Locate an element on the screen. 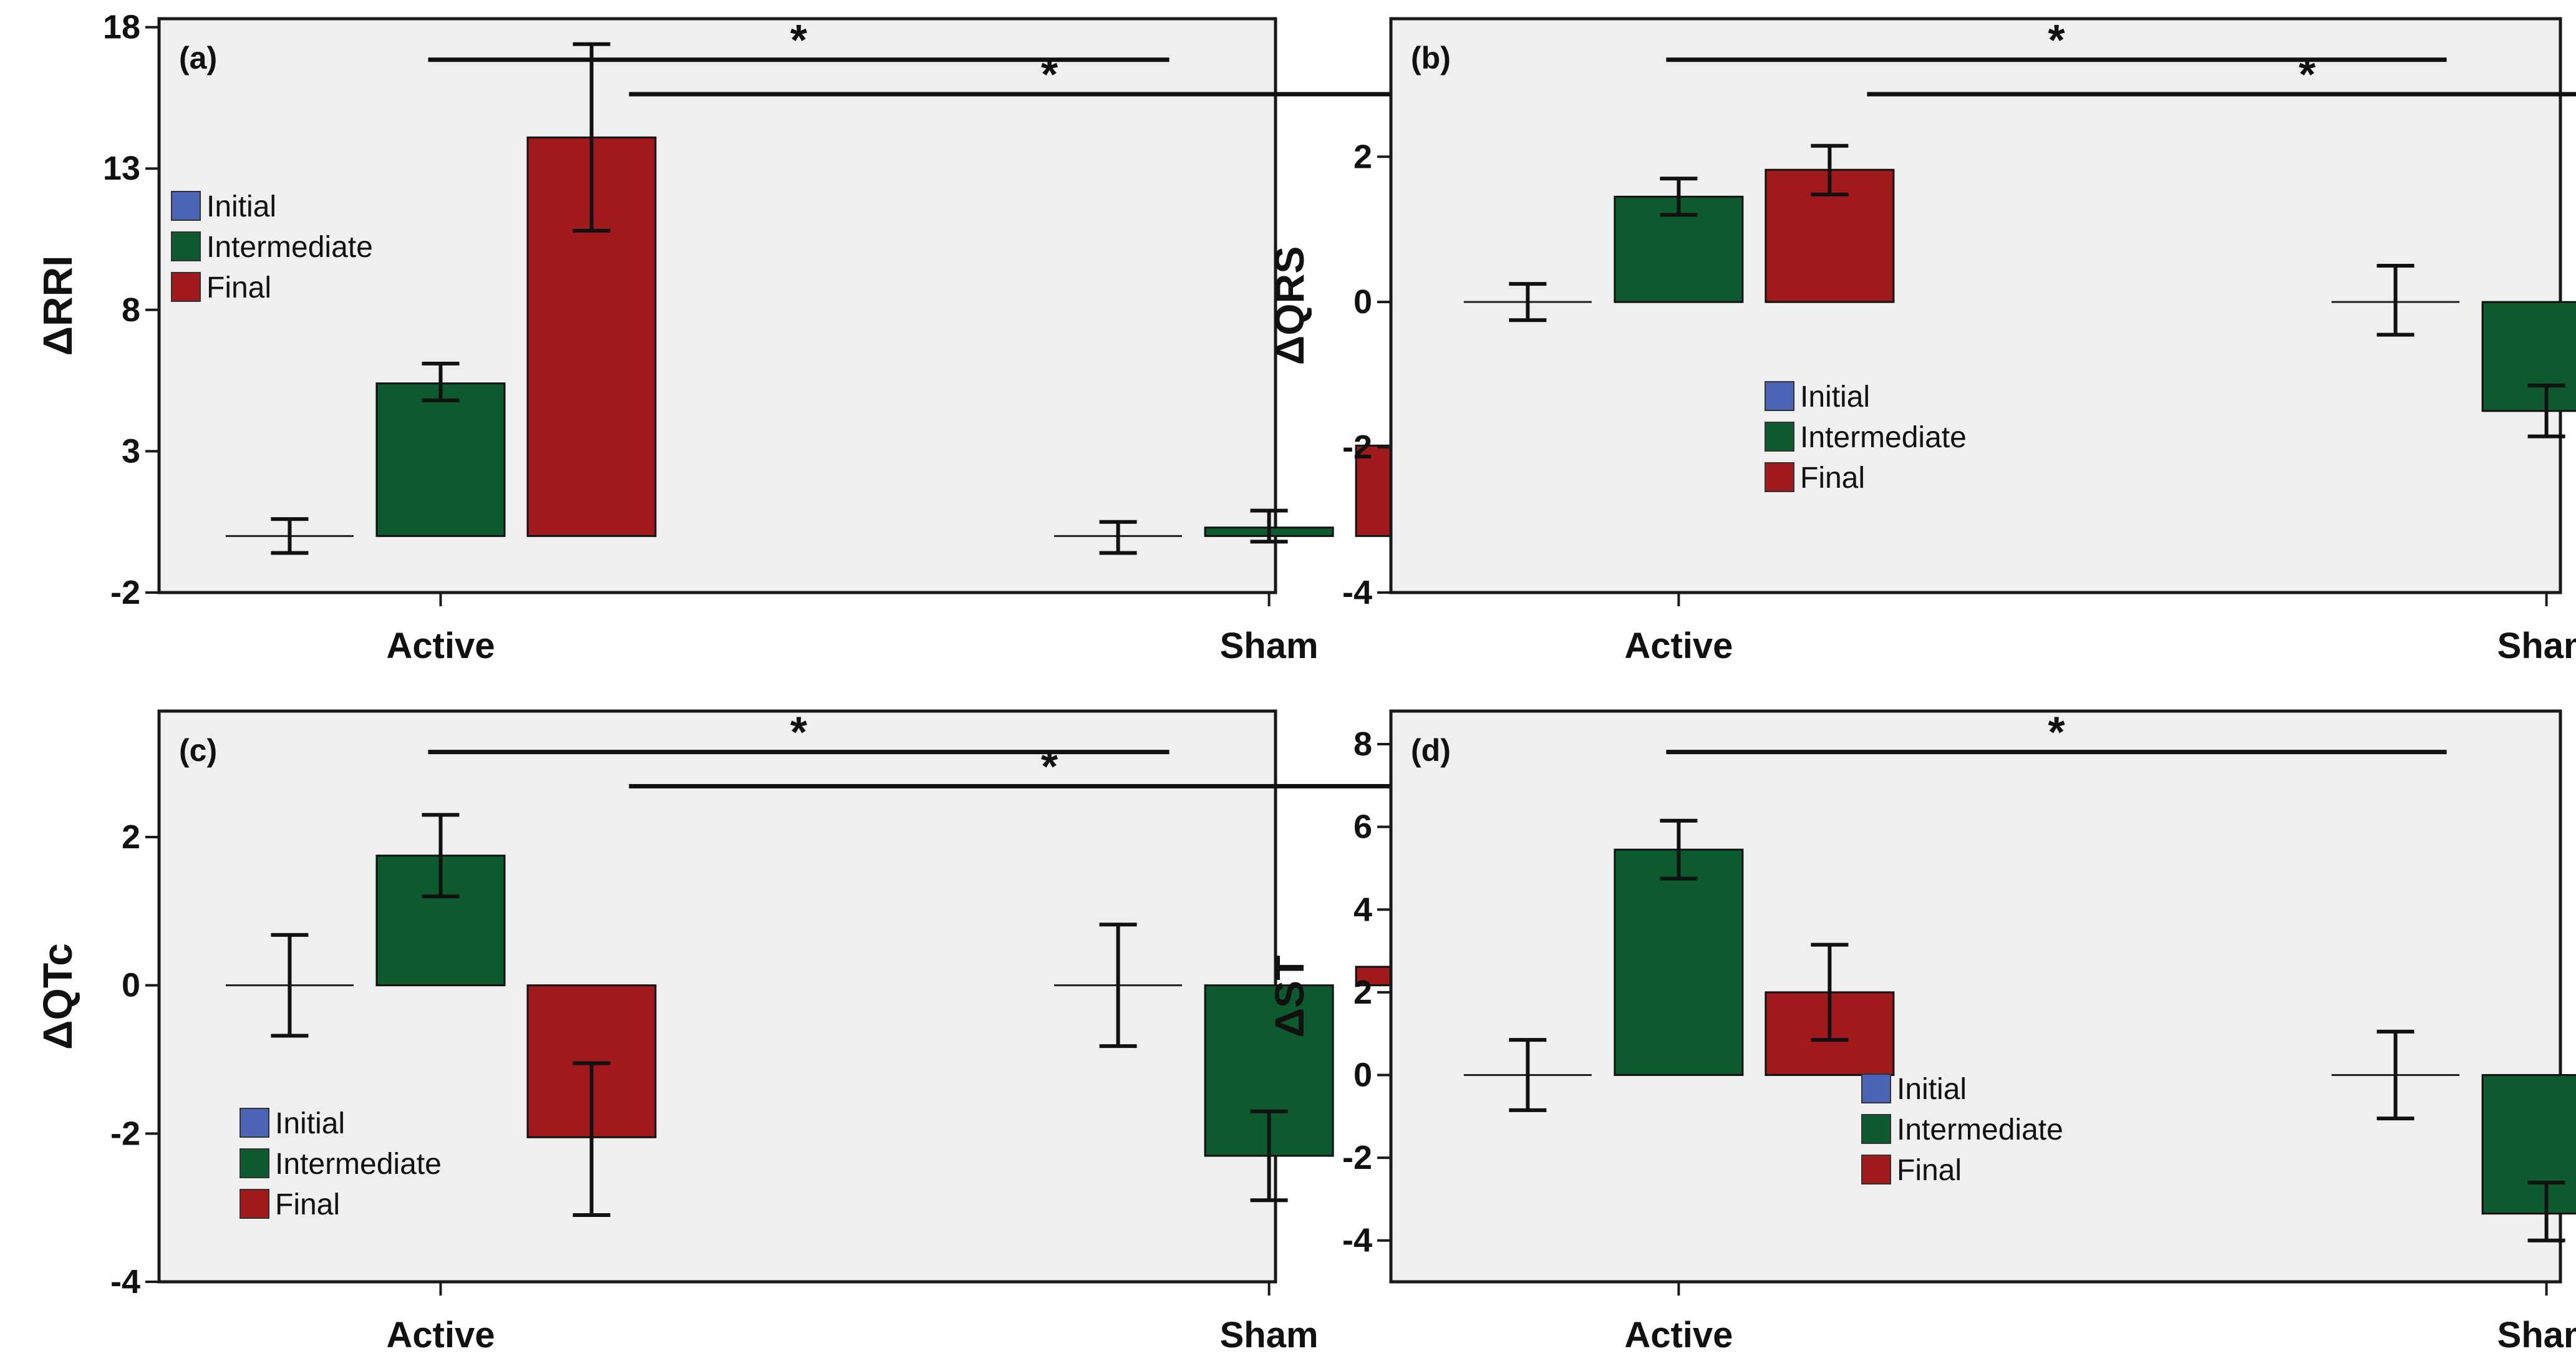  y-axis-title: ΔST is located at coordinates (1289, 997).